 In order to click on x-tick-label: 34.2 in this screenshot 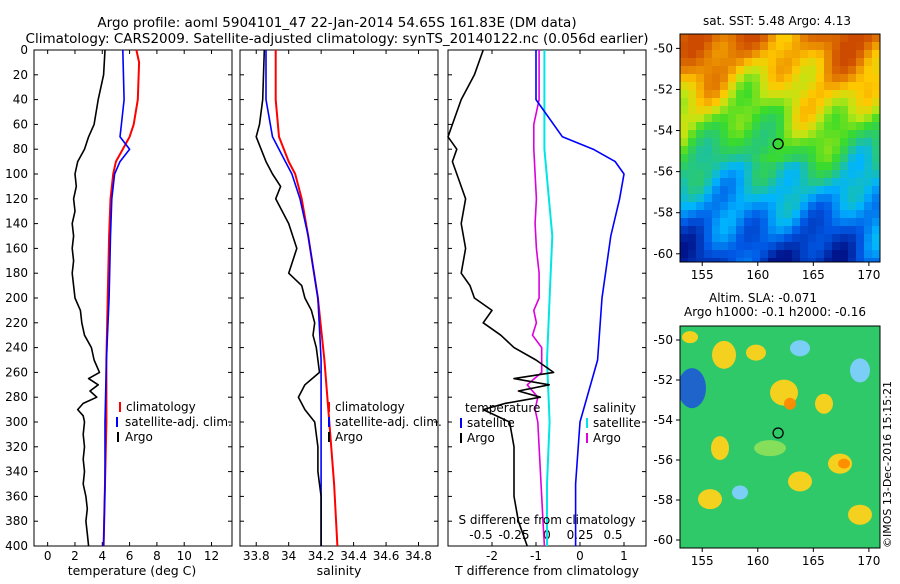, I will do `click(321, 556)`.